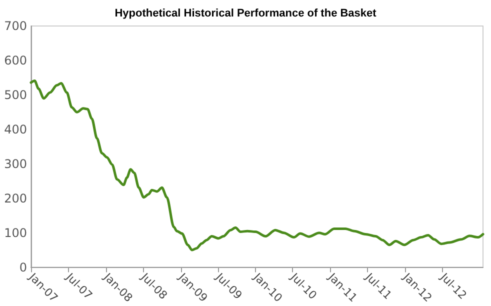 This screenshot has width=491, height=306. Describe the element at coordinates (15, 26) in the screenshot. I see `y-tick-label: 700` at that location.